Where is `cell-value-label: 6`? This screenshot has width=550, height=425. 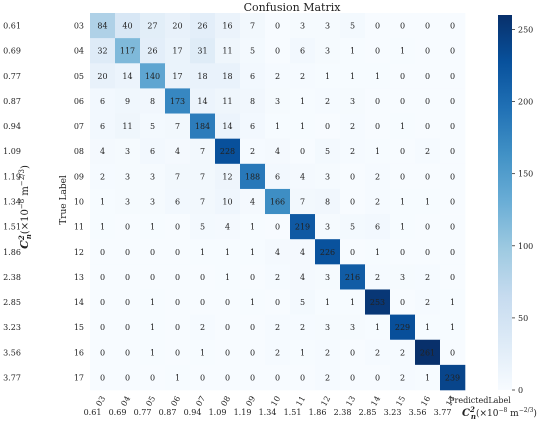
cell-value-label: 6 is located at coordinates (177, 202).